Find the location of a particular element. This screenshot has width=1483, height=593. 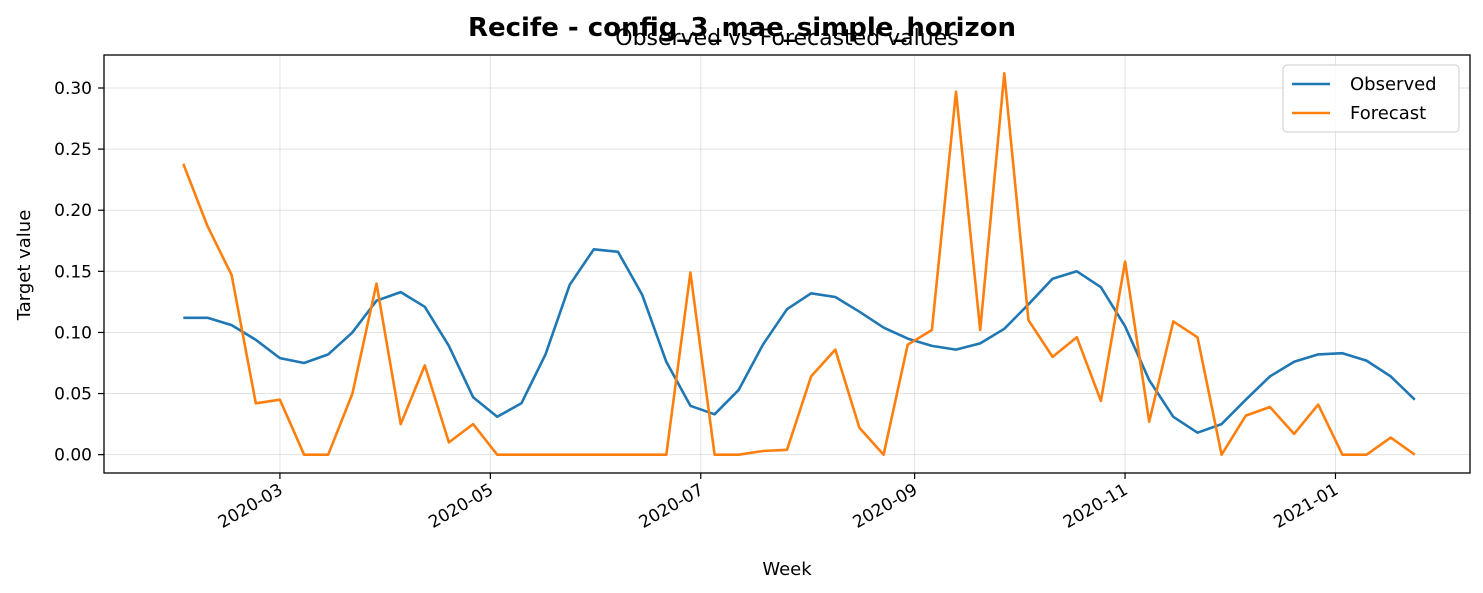

y-axis-ticks: 0.00 0.05 0.10 0.15 0.20 0.25 0.30 is located at coordinates (79, 272).